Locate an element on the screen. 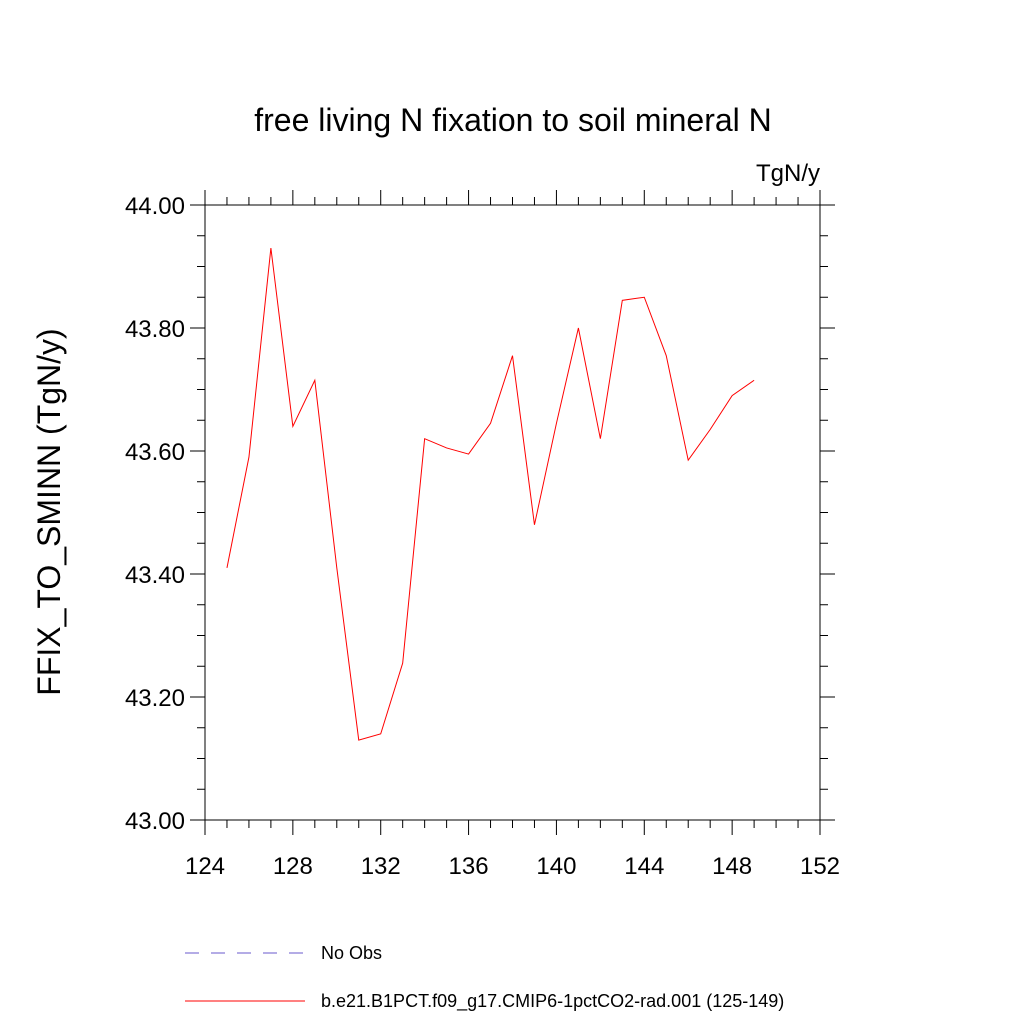 The image size is (1024, 1024). x-tick-label: 140 is located at coordinates (556, 866).